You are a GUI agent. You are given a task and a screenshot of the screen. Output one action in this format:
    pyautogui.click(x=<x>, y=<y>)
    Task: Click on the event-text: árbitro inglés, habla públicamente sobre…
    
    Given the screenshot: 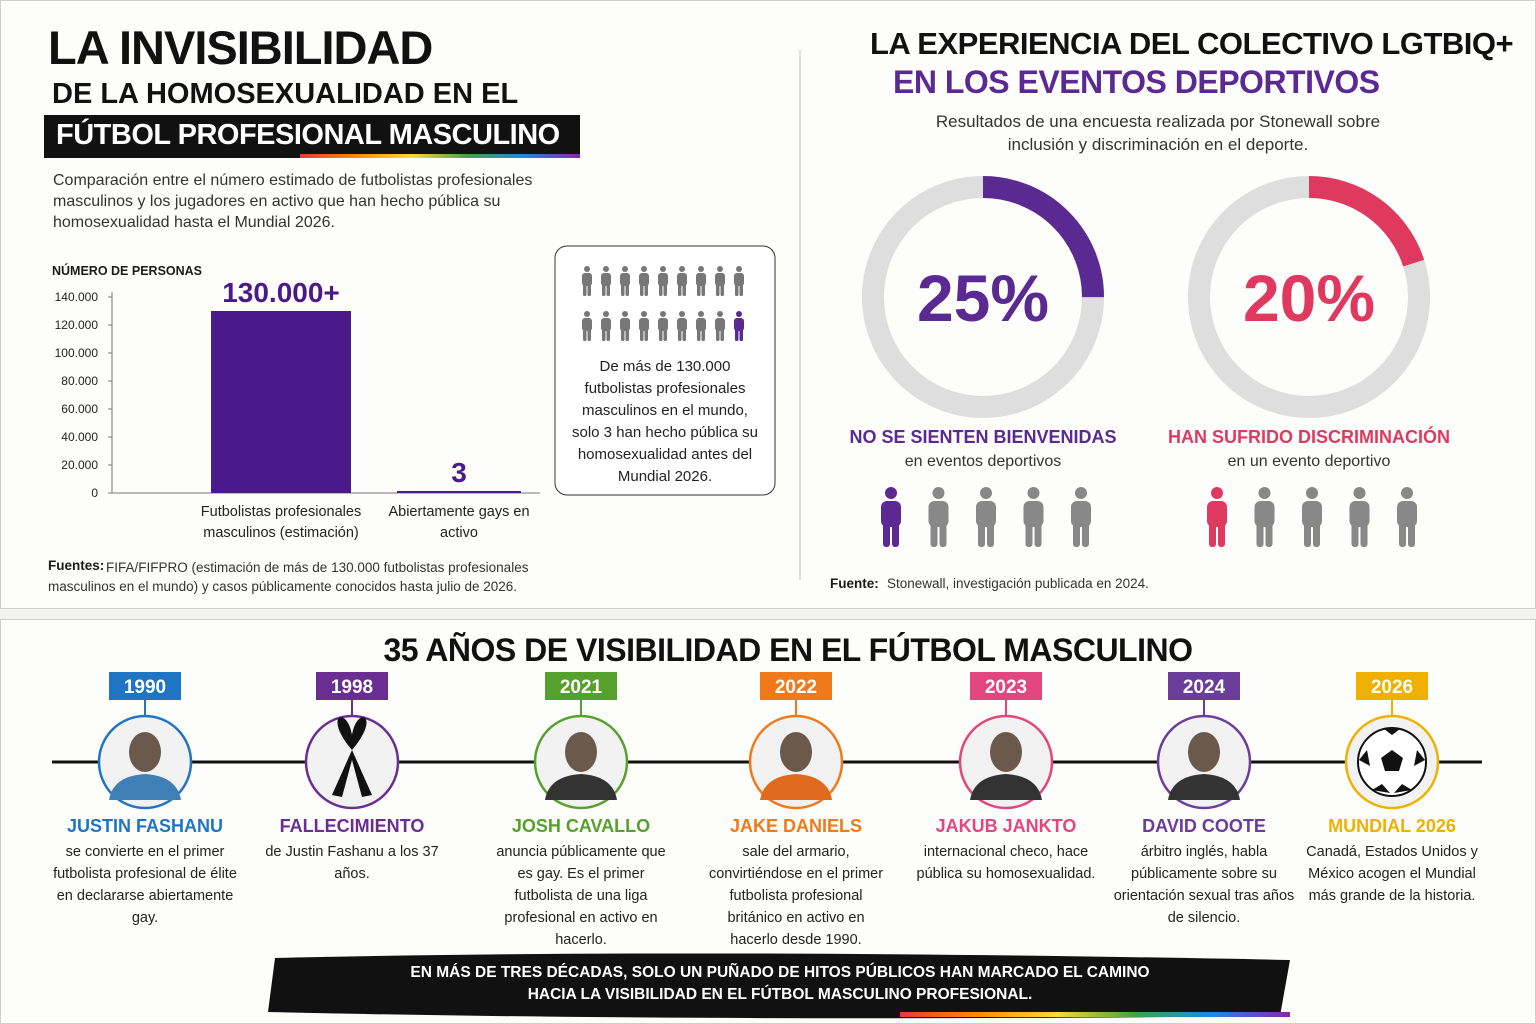 What is the action you would take?
    pyautogui.click(x=1204, y=885)
    